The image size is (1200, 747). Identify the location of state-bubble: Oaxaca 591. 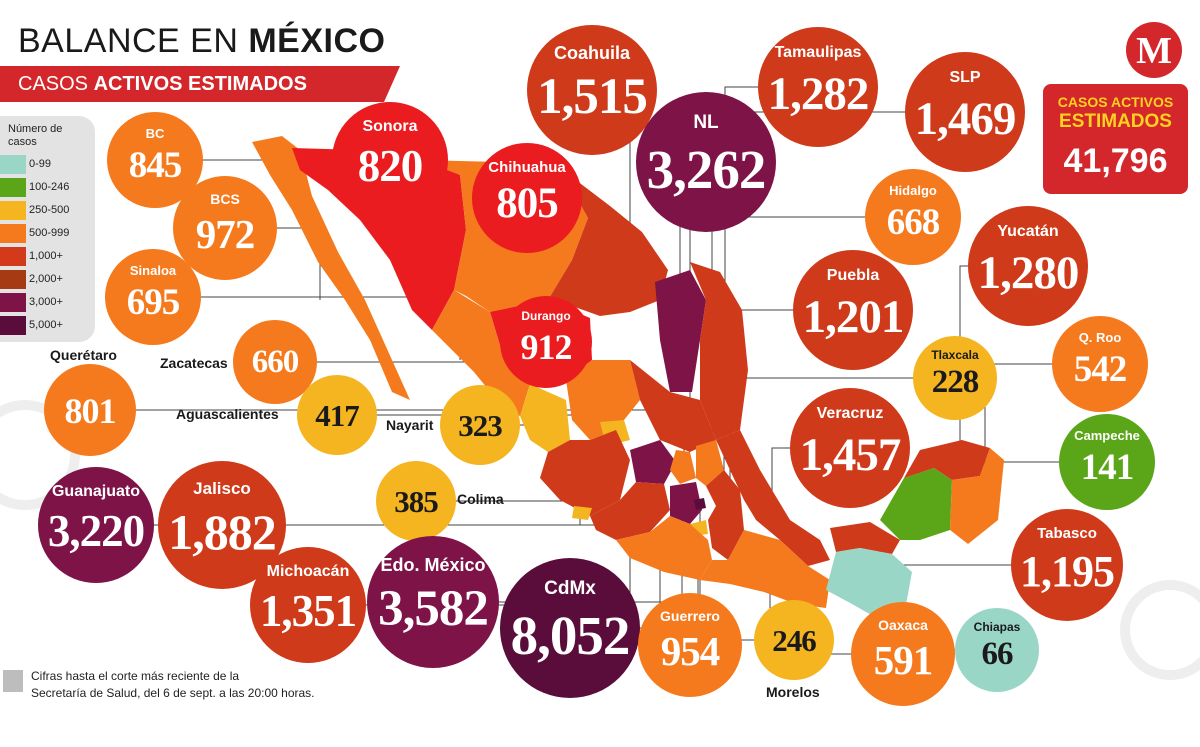
(903, 654).